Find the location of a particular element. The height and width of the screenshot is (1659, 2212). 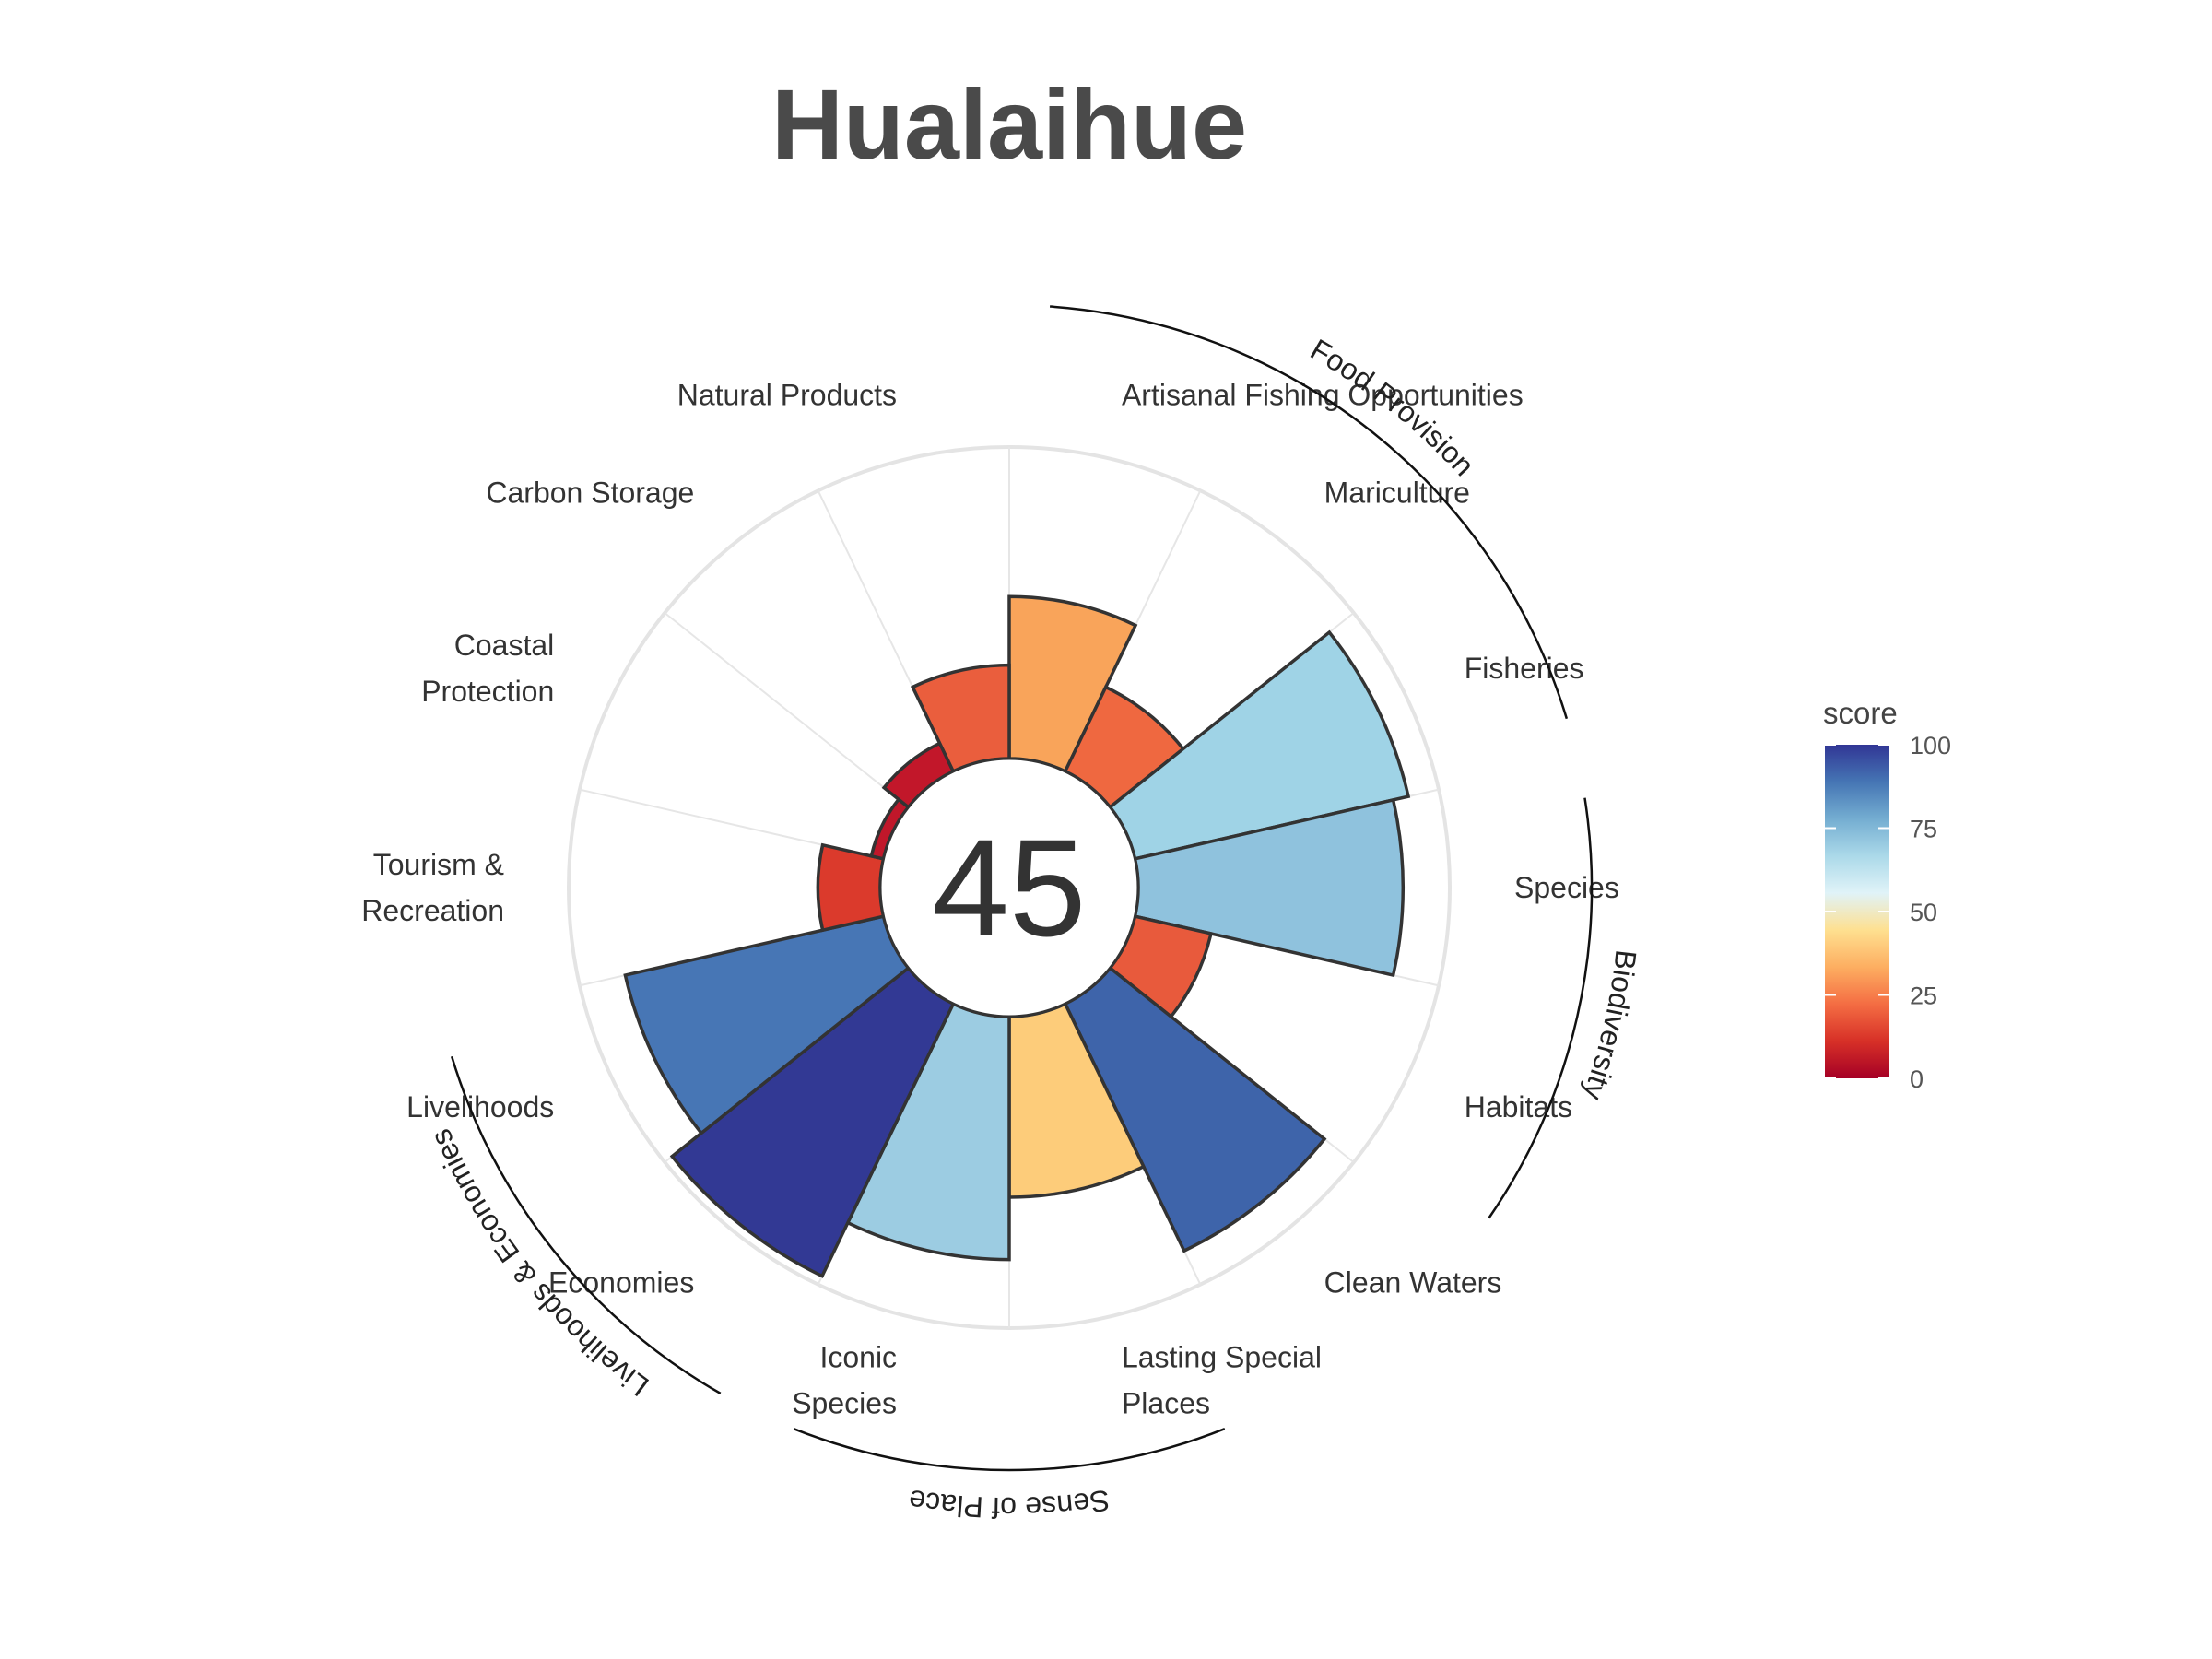

group-arc-sense-of-place is located at coordinates (1009, 1449).